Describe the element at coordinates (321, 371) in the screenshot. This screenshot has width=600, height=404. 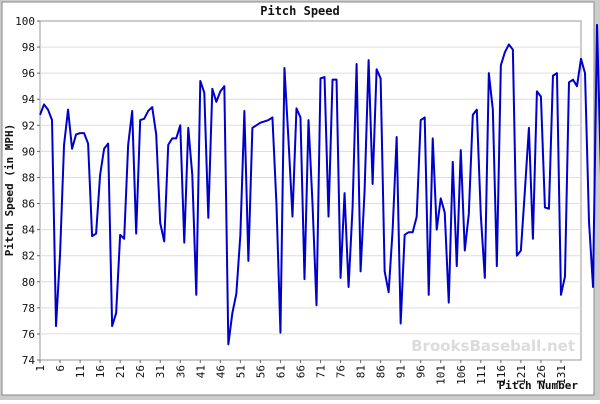
I see `x-tick-label: 71` at that location.